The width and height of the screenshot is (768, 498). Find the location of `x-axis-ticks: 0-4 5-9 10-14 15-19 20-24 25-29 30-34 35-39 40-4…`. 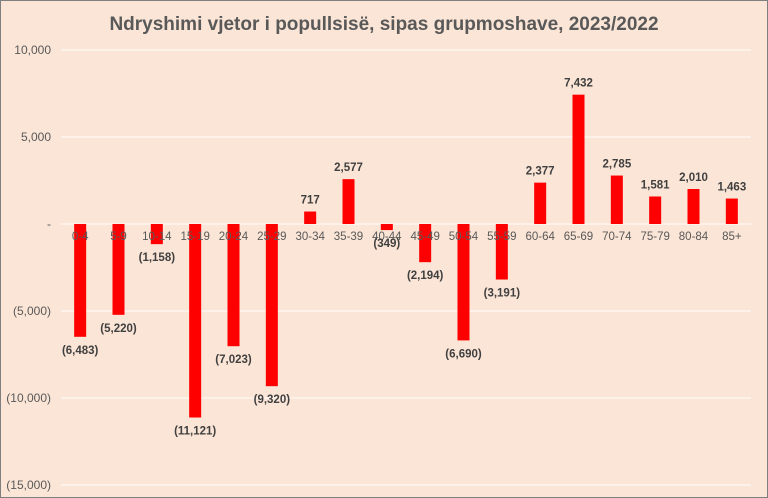

x-axis-ticks: 0-4 5-9 10-14 15-19 20-24 25-29 30-34 35-39 40-4… is located at coordinates (407, 237).